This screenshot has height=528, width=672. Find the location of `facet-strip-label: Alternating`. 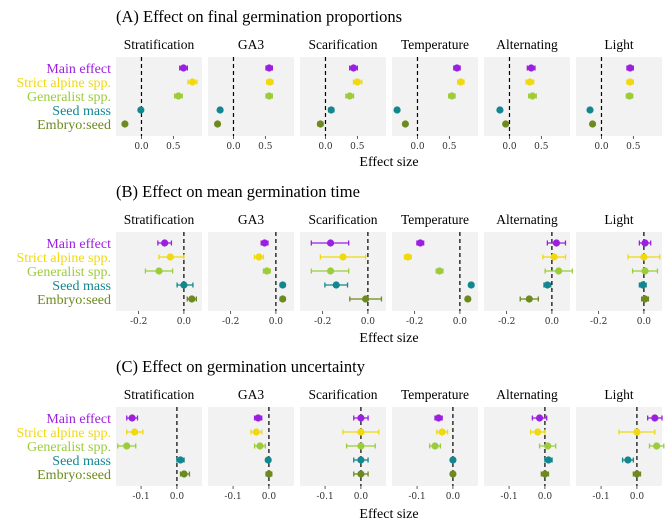

facet-strip-label: Alternating is located at coordinates (527, 44).